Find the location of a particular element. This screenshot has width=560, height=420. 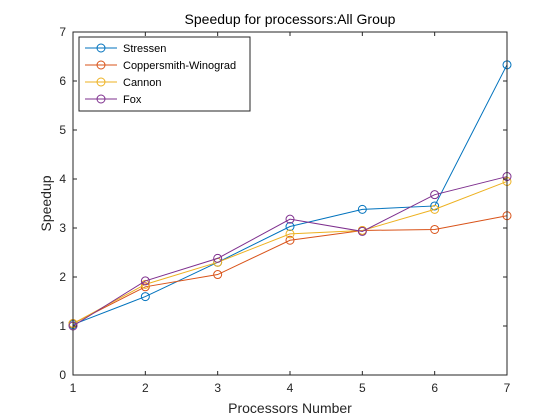

legend-label: Coppersmith-Winograd is located at coordinates (179, 66).